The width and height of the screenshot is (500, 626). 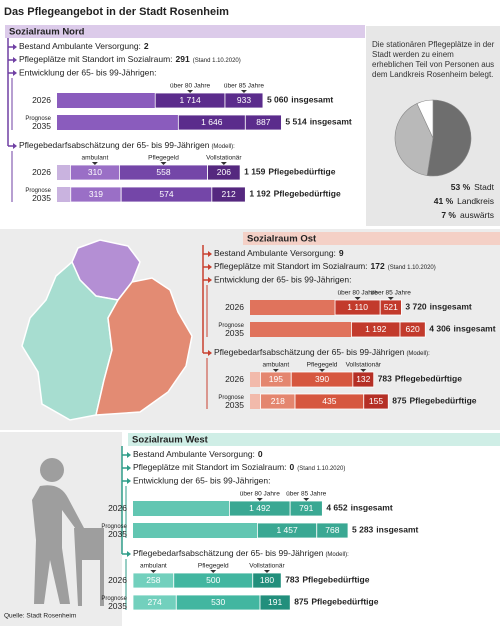 What do you see at coordinates (462, 329) in the screenshot?
I see `total-line: 4 306 insgesamt` at bounding box center [462, 329].